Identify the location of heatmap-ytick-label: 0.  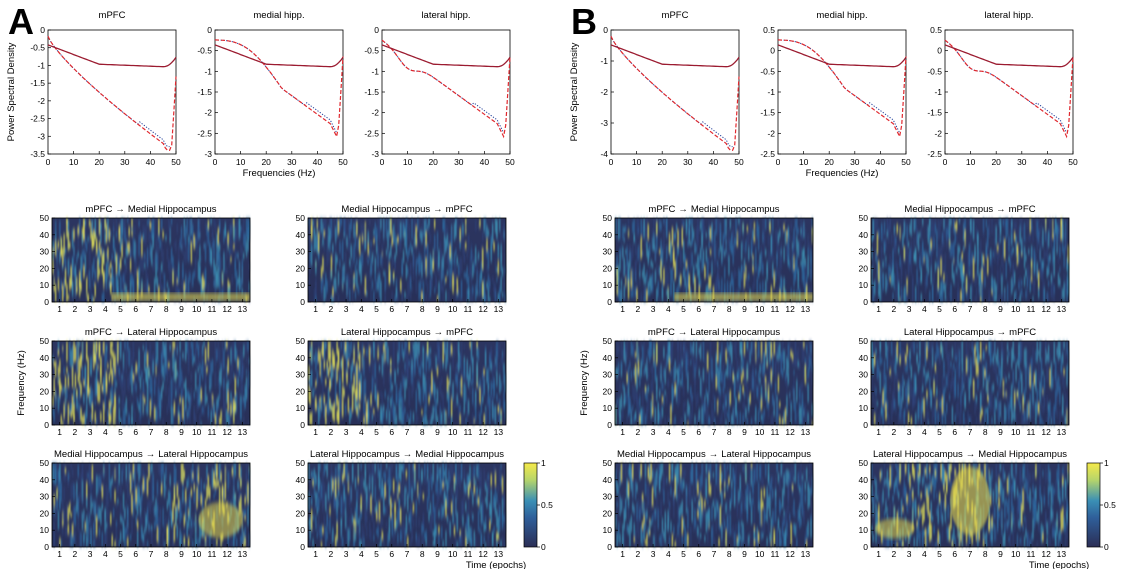
(302, 547).